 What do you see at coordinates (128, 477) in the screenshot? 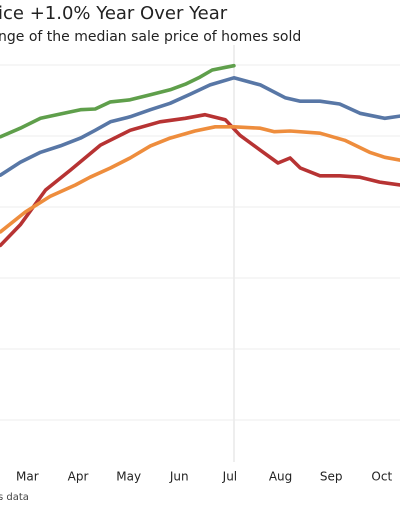
I see `x-tick-label: May` at bounding box center [128, 477].